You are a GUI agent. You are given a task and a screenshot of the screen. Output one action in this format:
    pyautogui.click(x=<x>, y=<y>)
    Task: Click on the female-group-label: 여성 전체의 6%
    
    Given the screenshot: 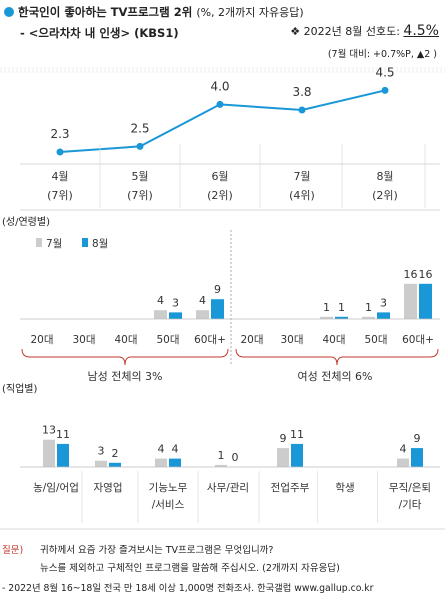 What is the action you would take?
    pyautogui.click(x=334, y=376)
    